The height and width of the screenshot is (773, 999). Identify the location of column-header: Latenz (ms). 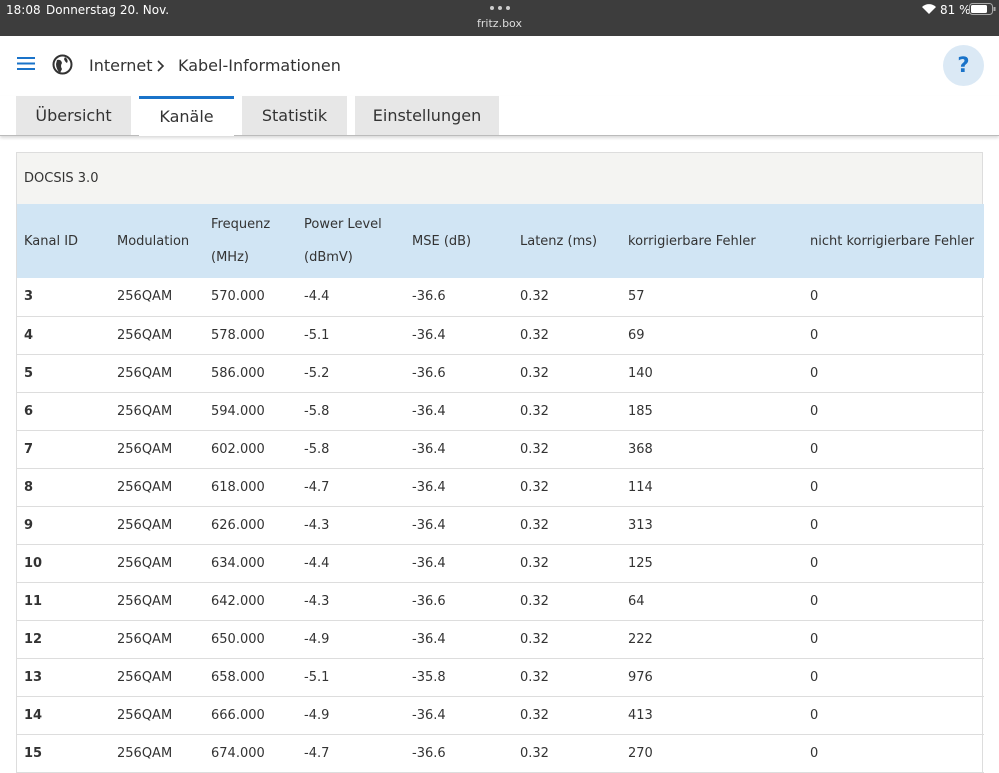
(567, 241).